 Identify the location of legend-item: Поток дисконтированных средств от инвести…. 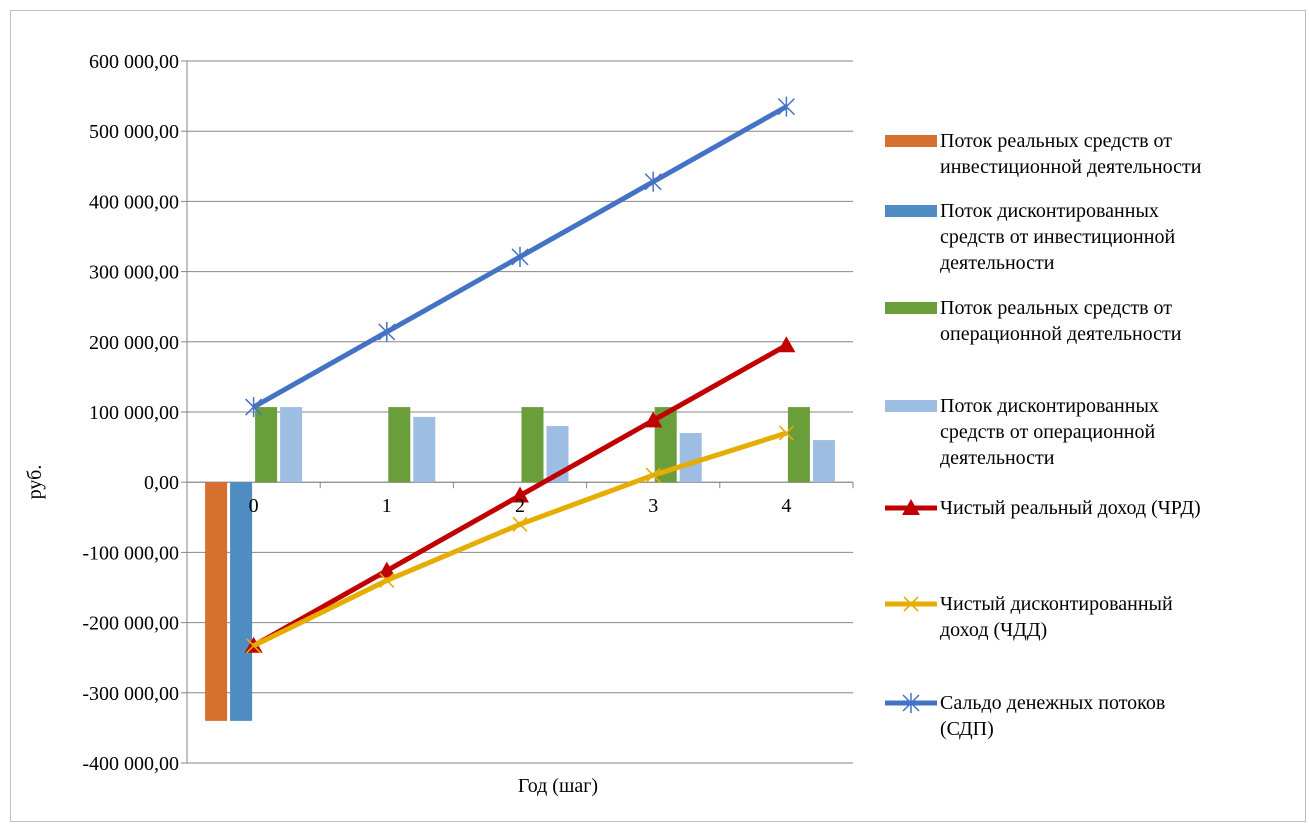
(1030, 237).